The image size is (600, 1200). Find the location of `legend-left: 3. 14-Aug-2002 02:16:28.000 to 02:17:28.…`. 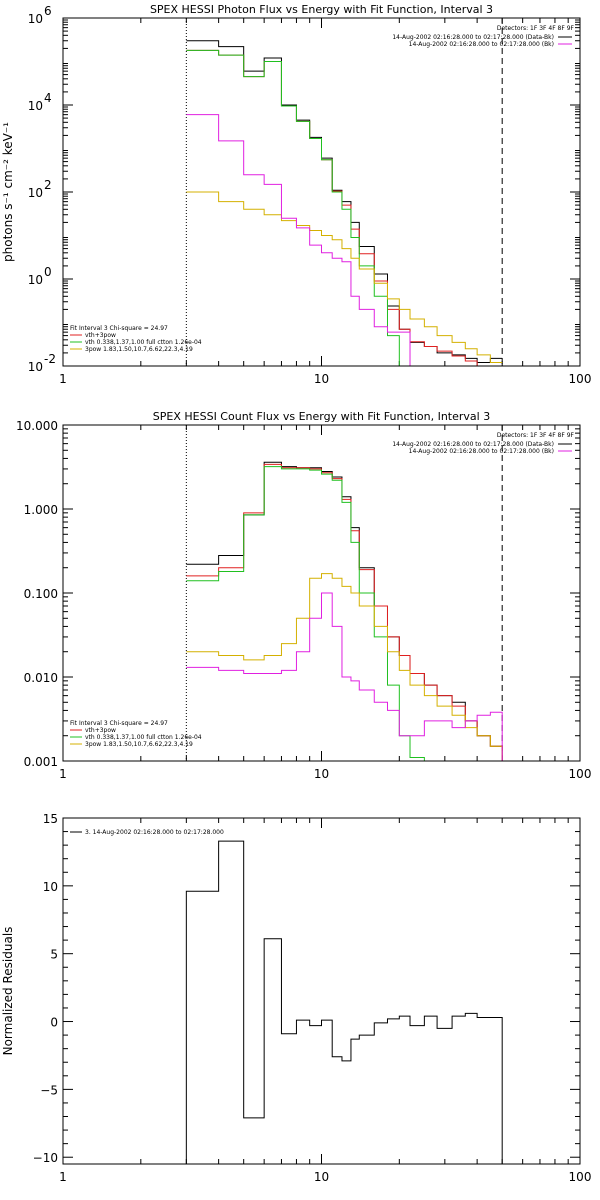

legend-left: 3. 14-Aug-2002 02:16:28.000 to 02:17:28.… is located at coordinates (147, 832).